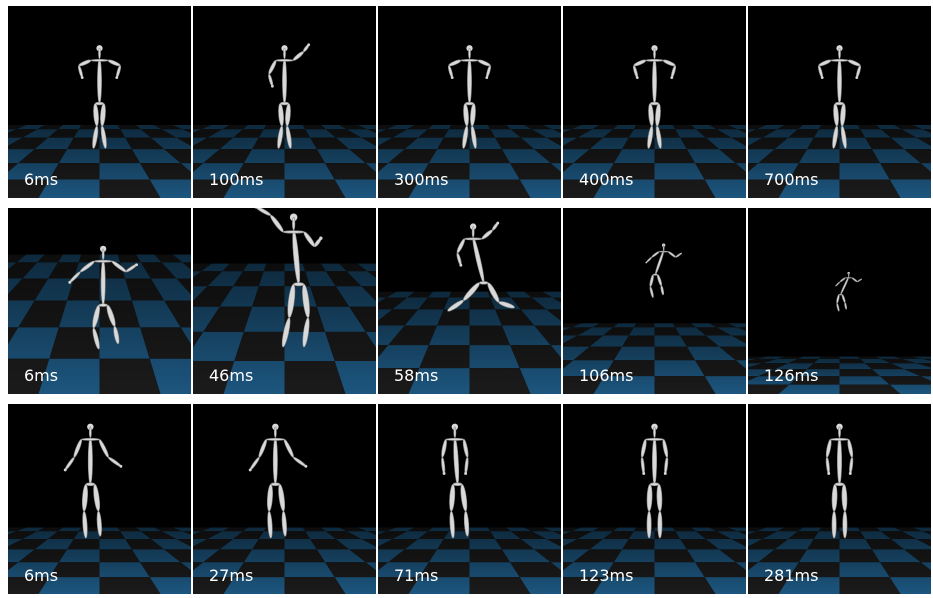  What do you see at coordinates (654, 301) in the screenshot?
I see `frame: 106ms` at bounding box center [654, 301].